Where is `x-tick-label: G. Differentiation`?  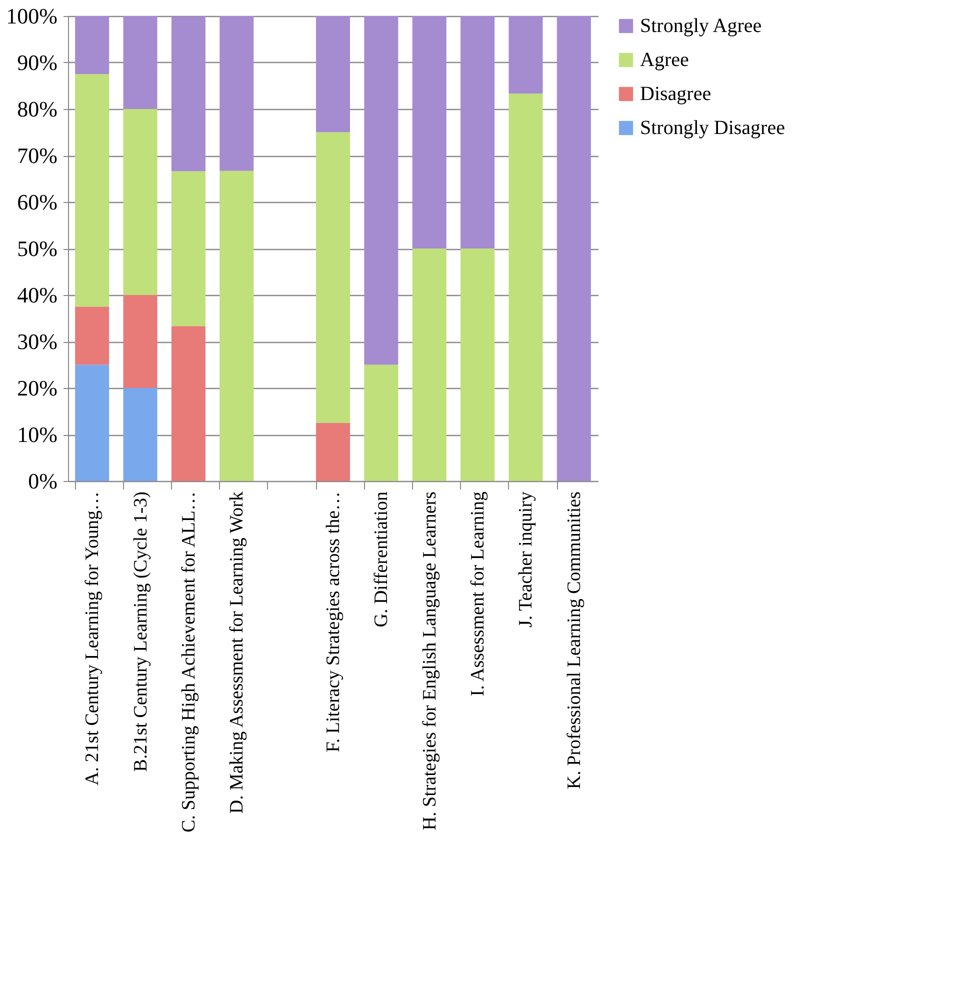 x-tick-label: G. Differentiation is located at coordinates (381, 559).